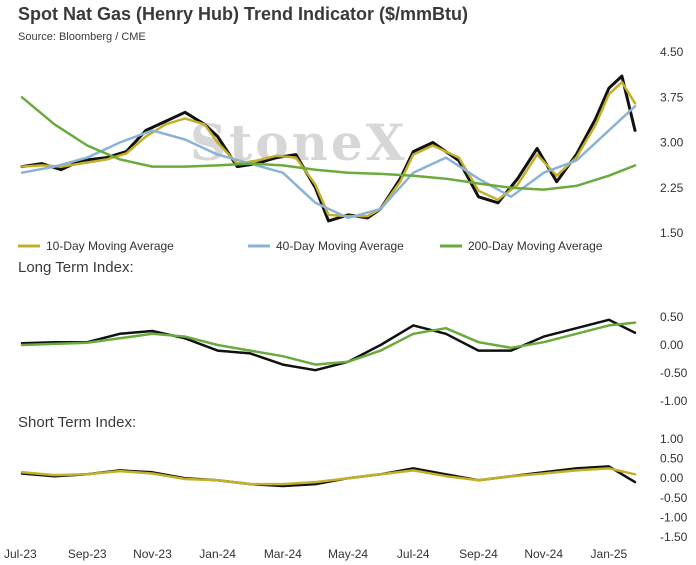  Describe the element at coordinates (535, 246) in the screenshot. I see `legend-label: 200-Day Moving Average` at that location.